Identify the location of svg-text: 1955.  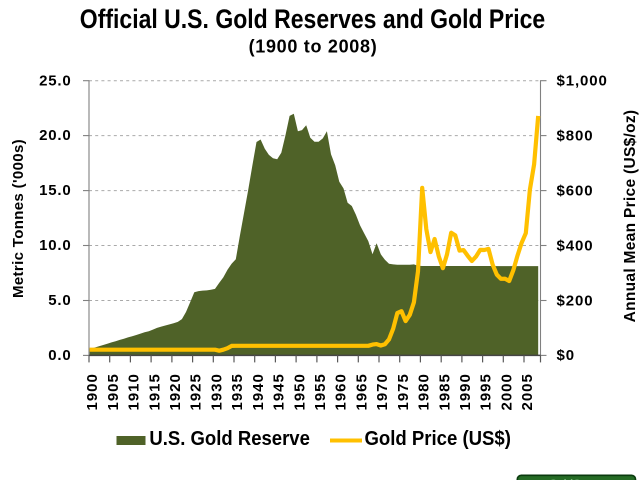
(320, 391).